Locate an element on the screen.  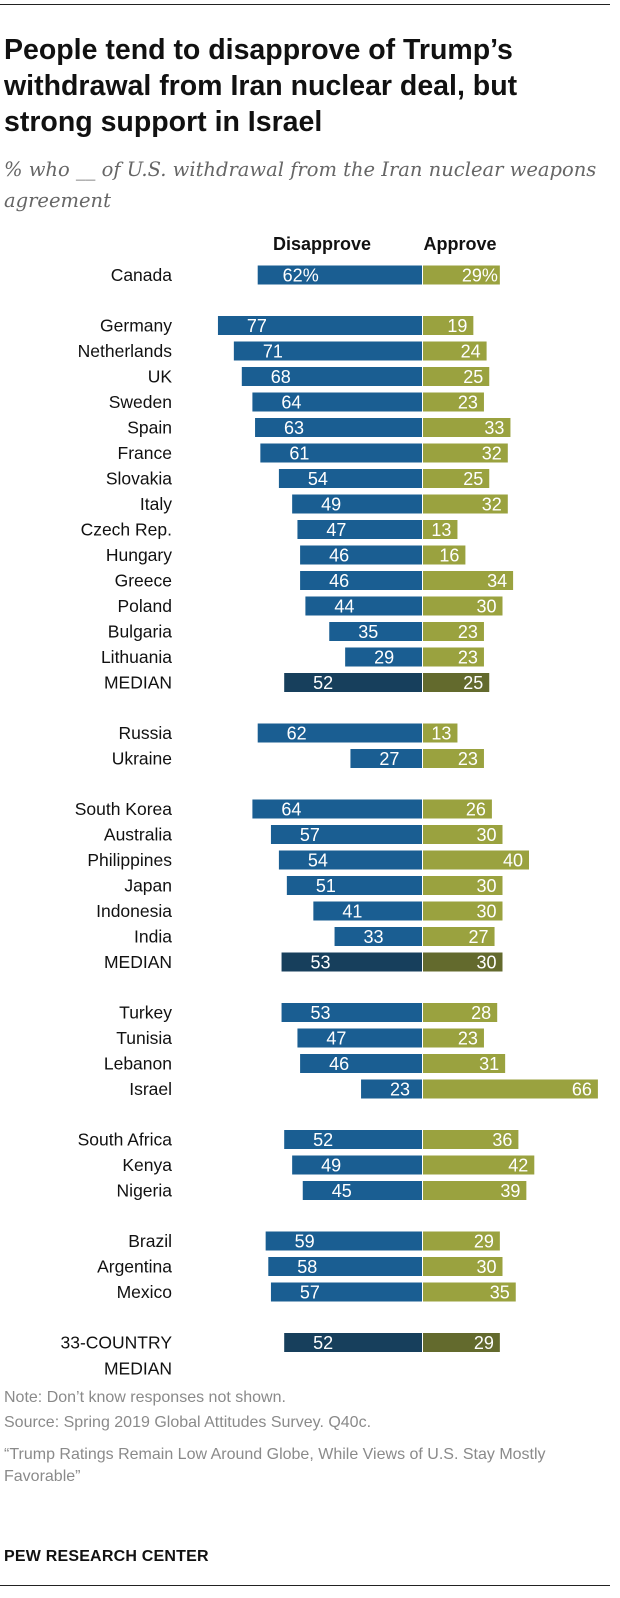
row-mexico-34: Mexico 57 35 is located at coordinates (316, 1292).